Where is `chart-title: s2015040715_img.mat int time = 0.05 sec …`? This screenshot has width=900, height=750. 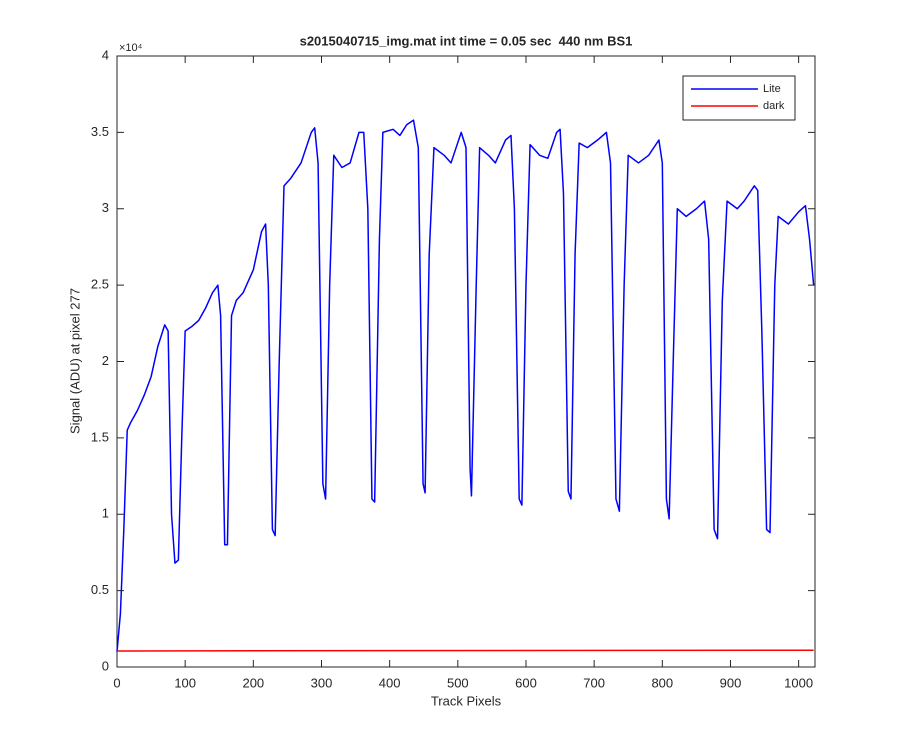
chart-title: s2015040715_img.mat int time = 0.05 sec … is located at coordinates (466, 40).